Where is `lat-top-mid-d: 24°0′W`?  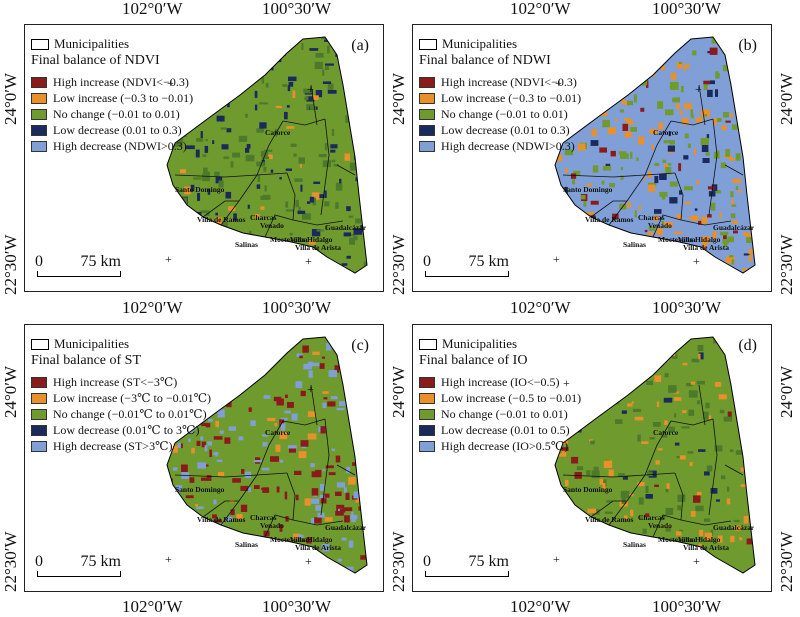
lat-top-mid-d: 24°0′W is located at coordinates (398, 391).